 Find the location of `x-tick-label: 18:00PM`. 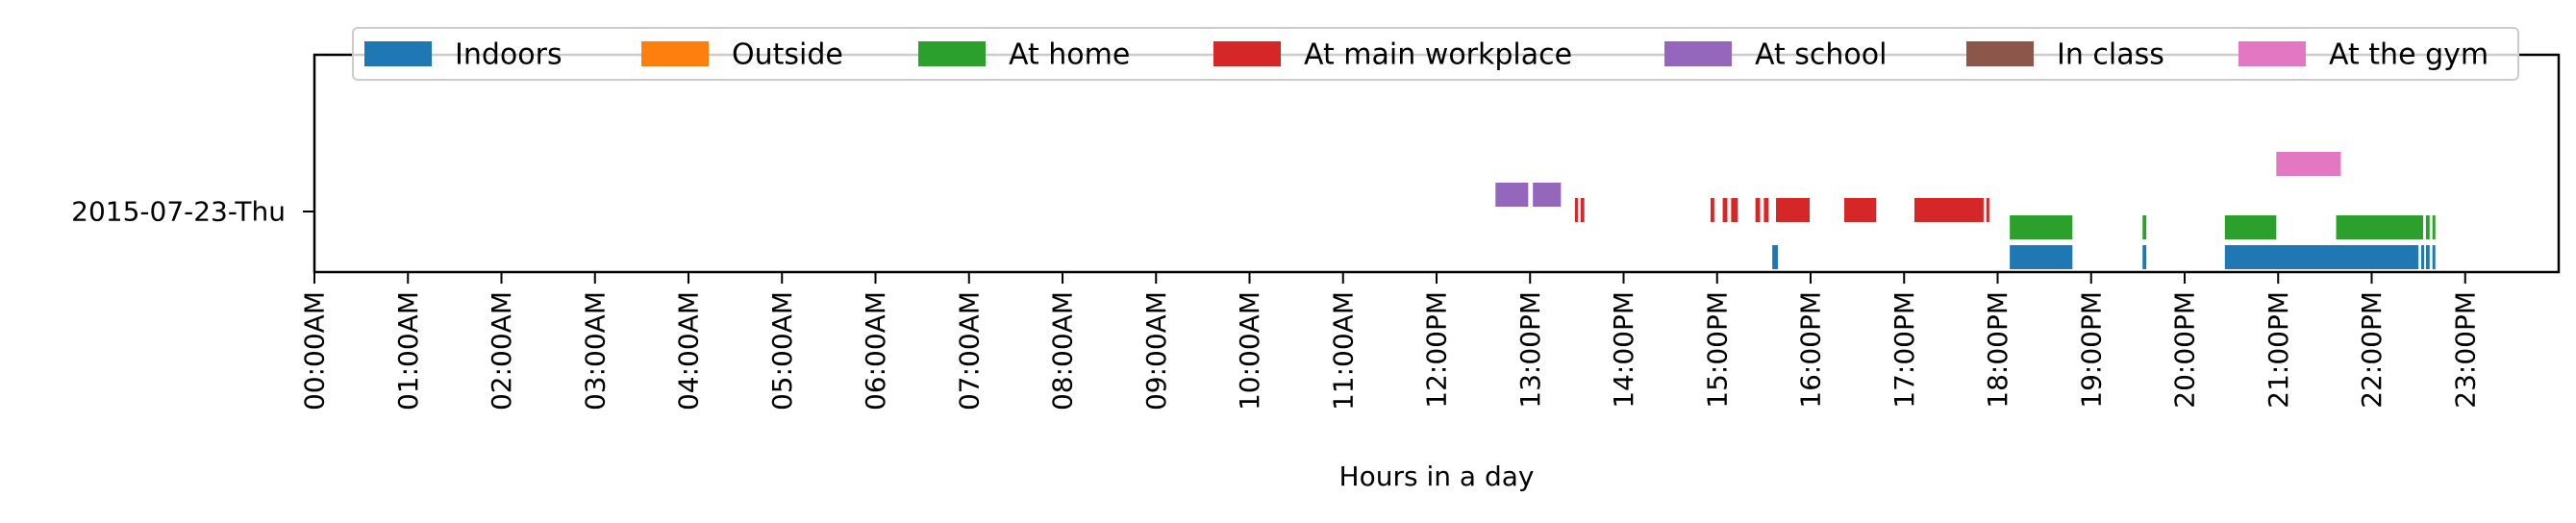

x-tick-label: 18:00PM is located at coordinates (1997, 350).